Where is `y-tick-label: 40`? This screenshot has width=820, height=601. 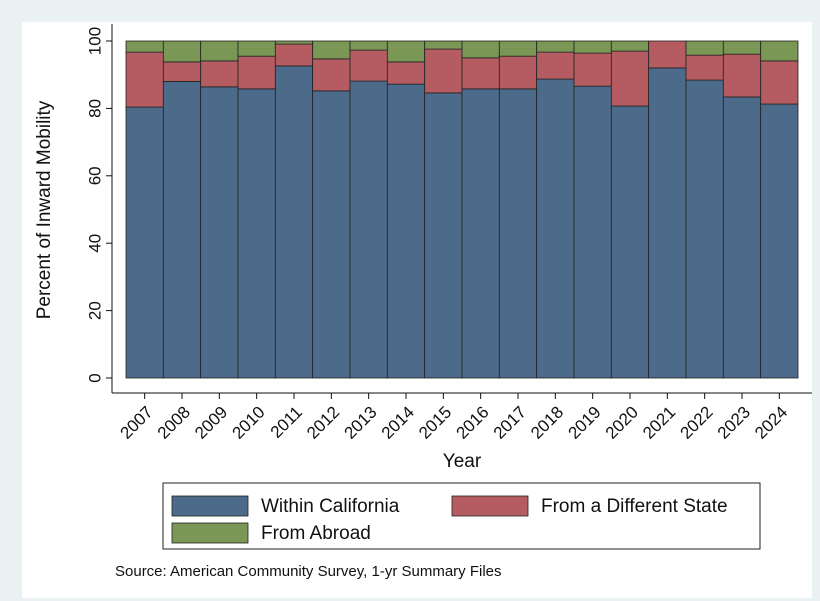 y-tick-label: 40 is located at coordinates (94, 243).